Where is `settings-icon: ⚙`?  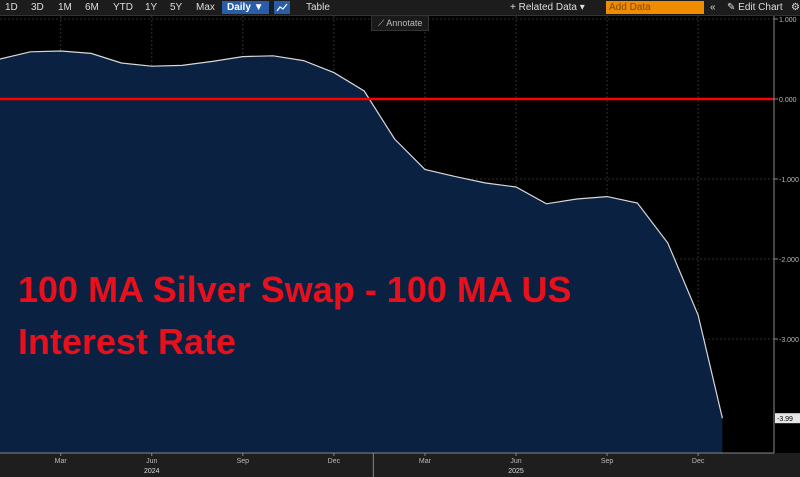 settings-icon: ⚙ is located at coordinates (795, 7).